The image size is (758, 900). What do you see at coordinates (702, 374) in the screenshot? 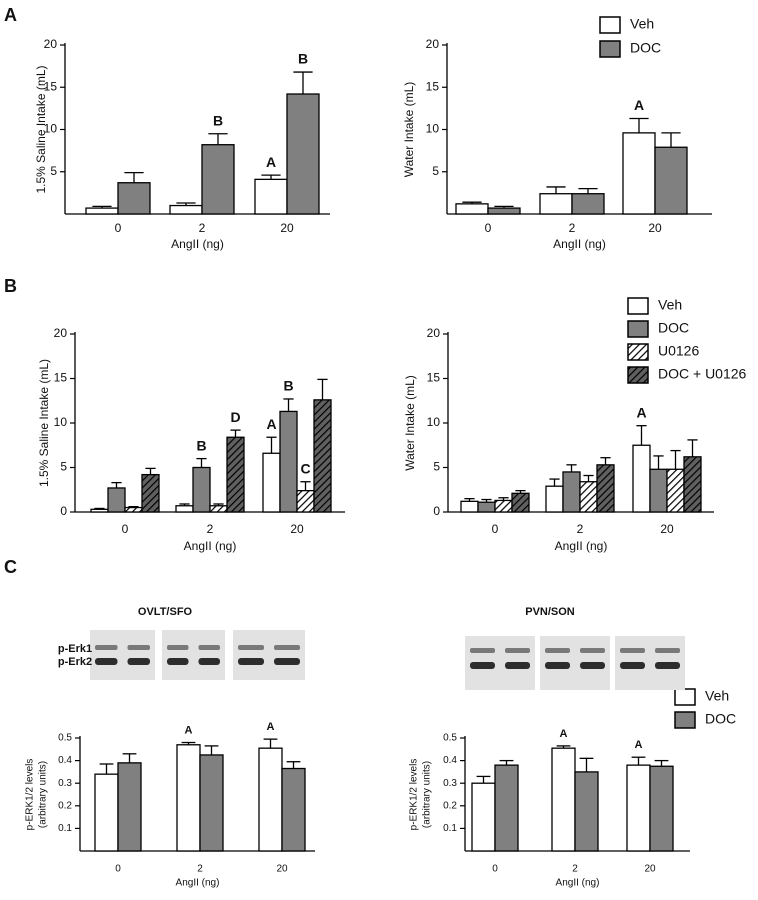
I see `legend-label: DOC + U0126` at bounding box center [702, 374].